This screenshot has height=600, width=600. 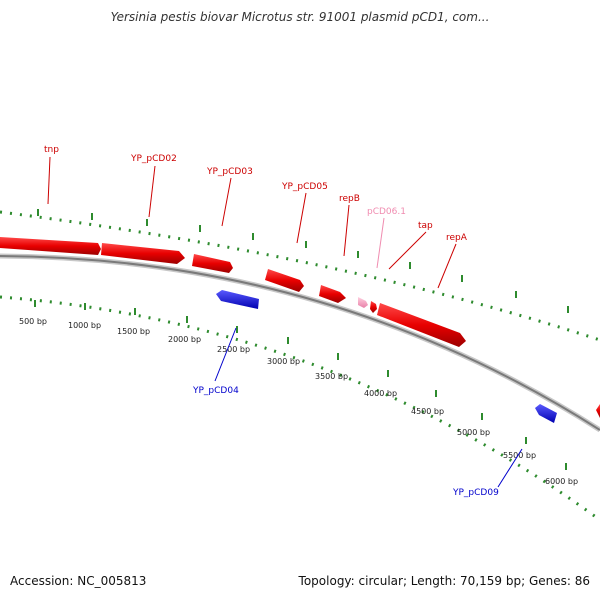 I want to click on gene-label-yp-pcd04: YP_pCD04, so click(x=215, y=391).